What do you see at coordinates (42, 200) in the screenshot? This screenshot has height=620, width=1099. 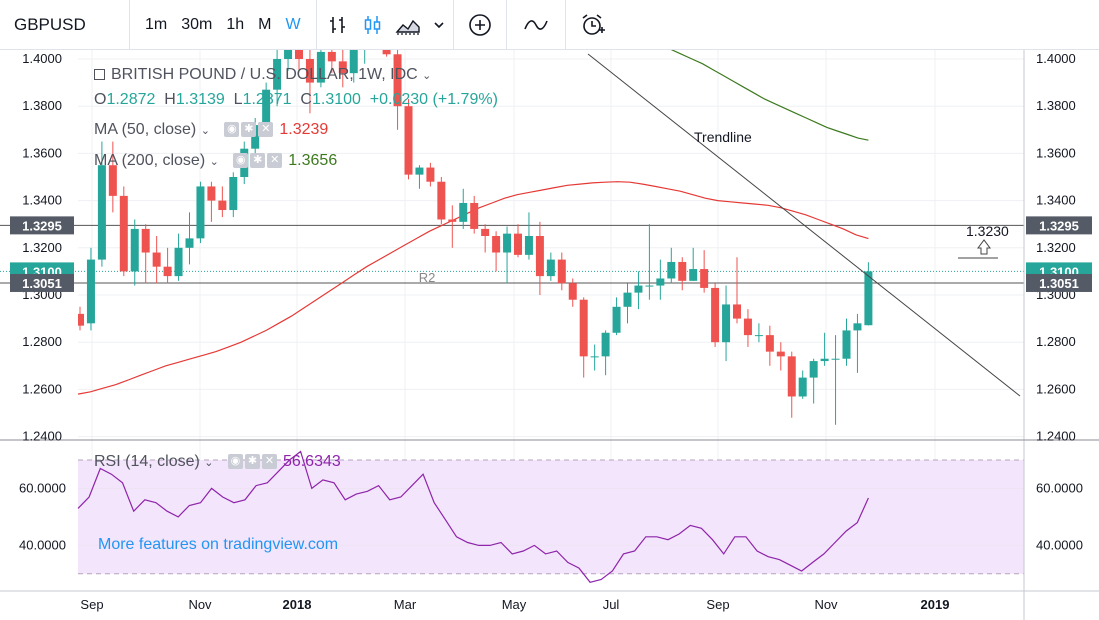 I see `price-tick-left: 1.3400` at bounding box center [42, 200].